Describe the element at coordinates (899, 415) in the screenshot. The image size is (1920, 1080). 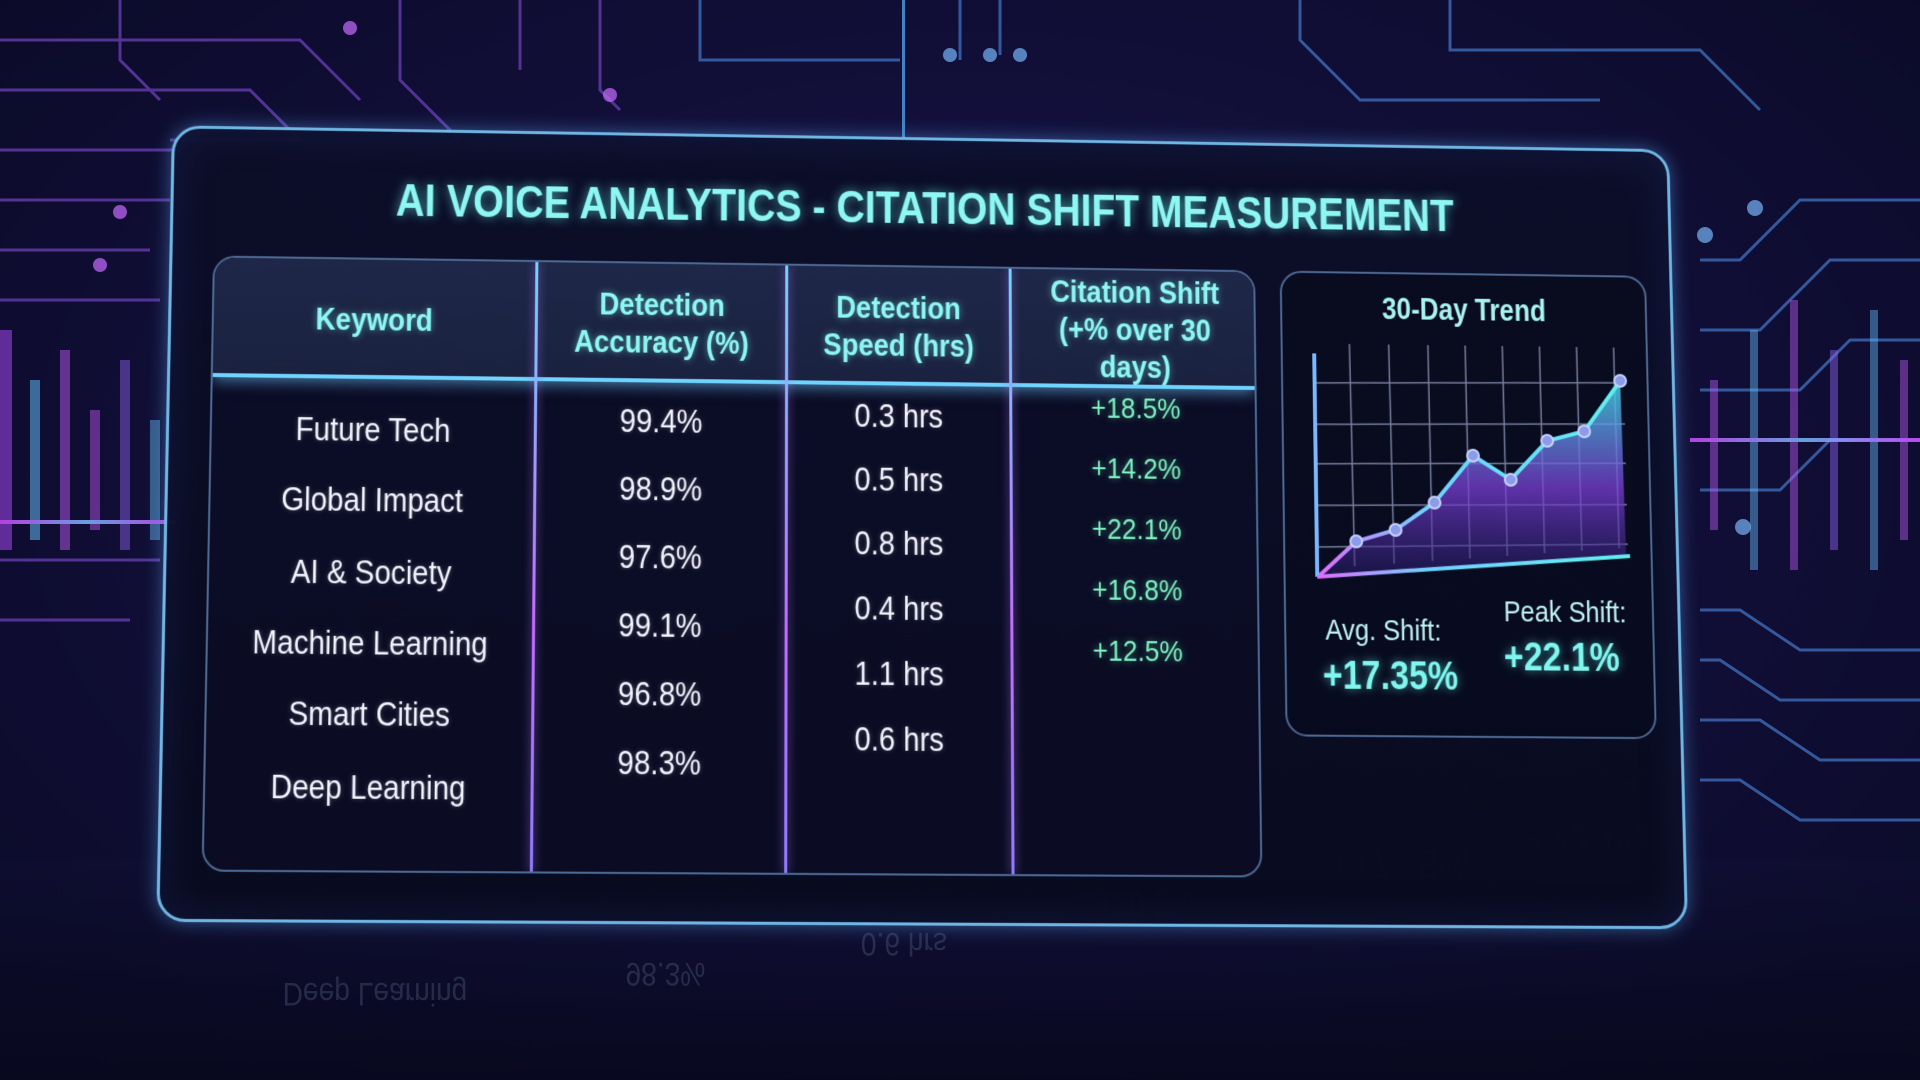
I see `table-row-speed: 0.3 hrs` at that location.